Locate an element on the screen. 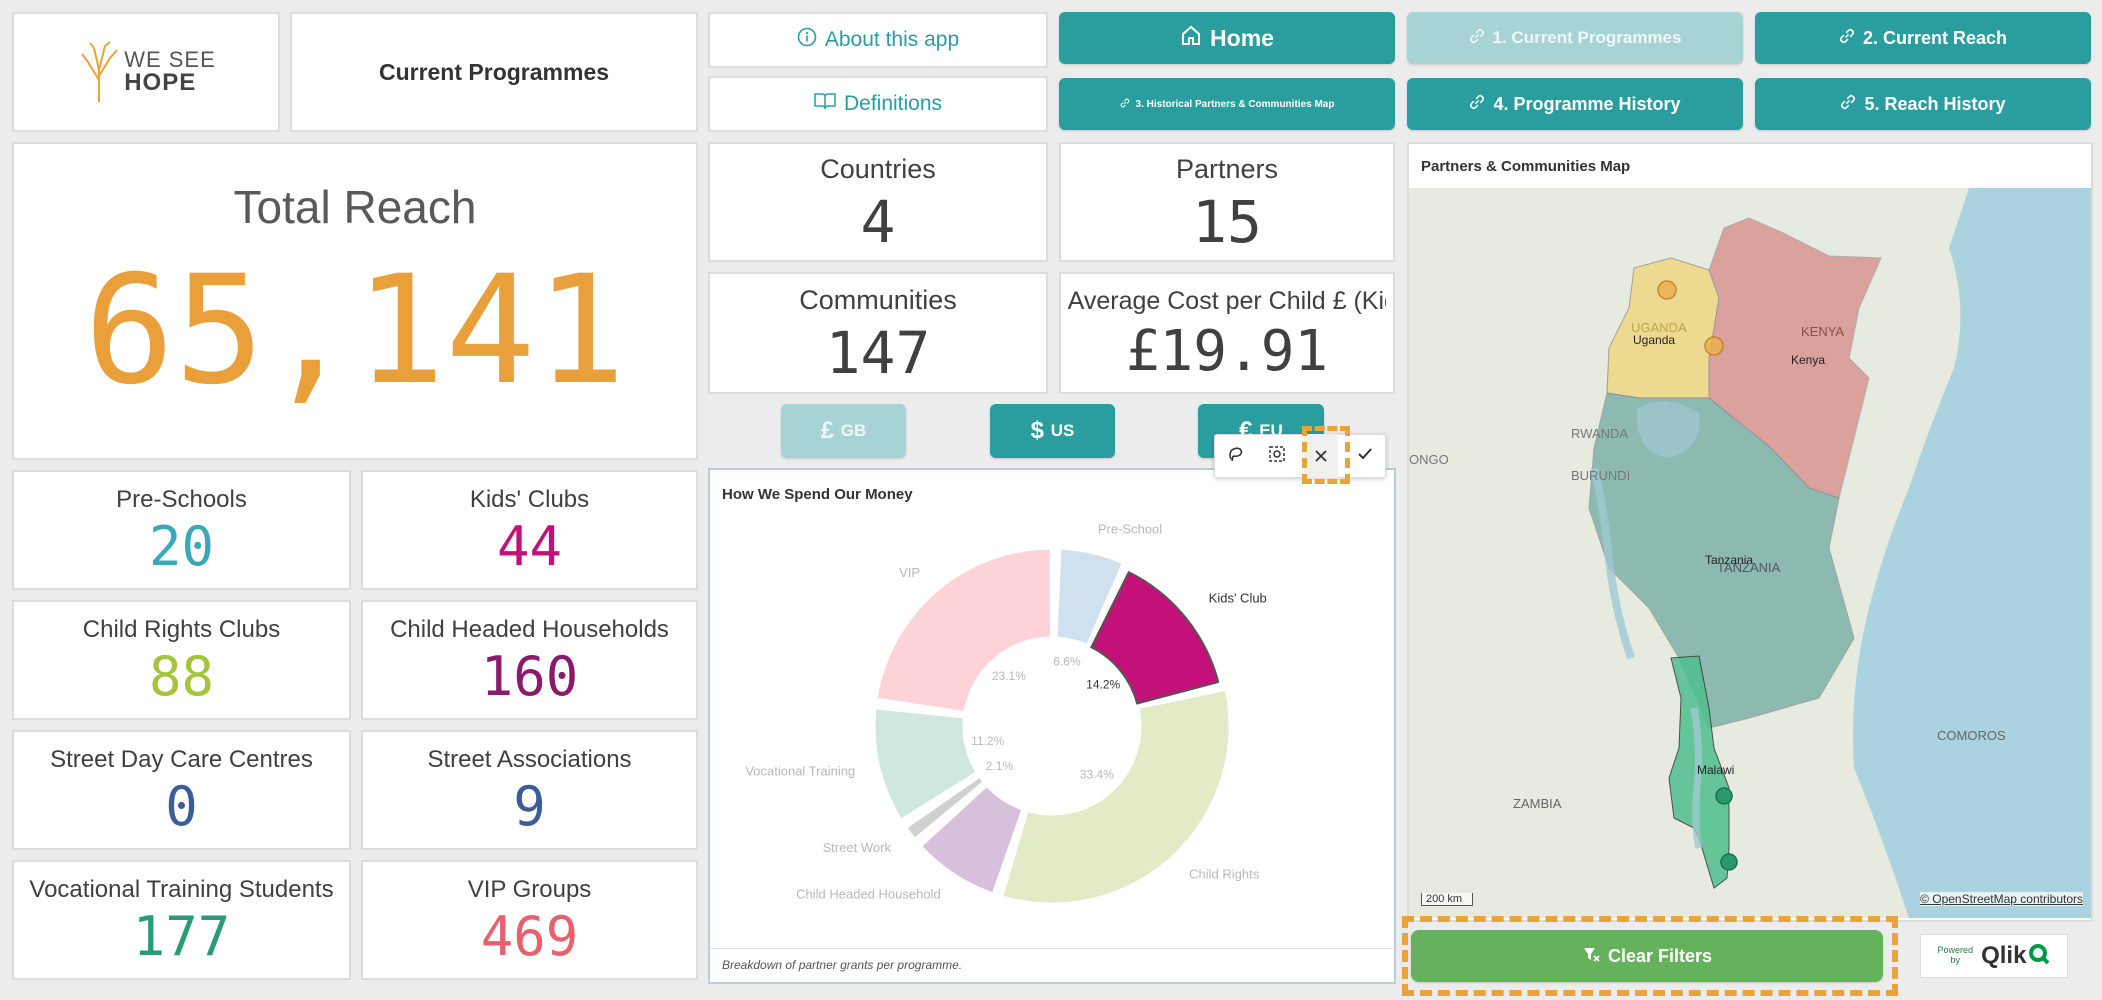  programme-kpi-card: VIP Groups 469 is located at coordinates (529, 920).